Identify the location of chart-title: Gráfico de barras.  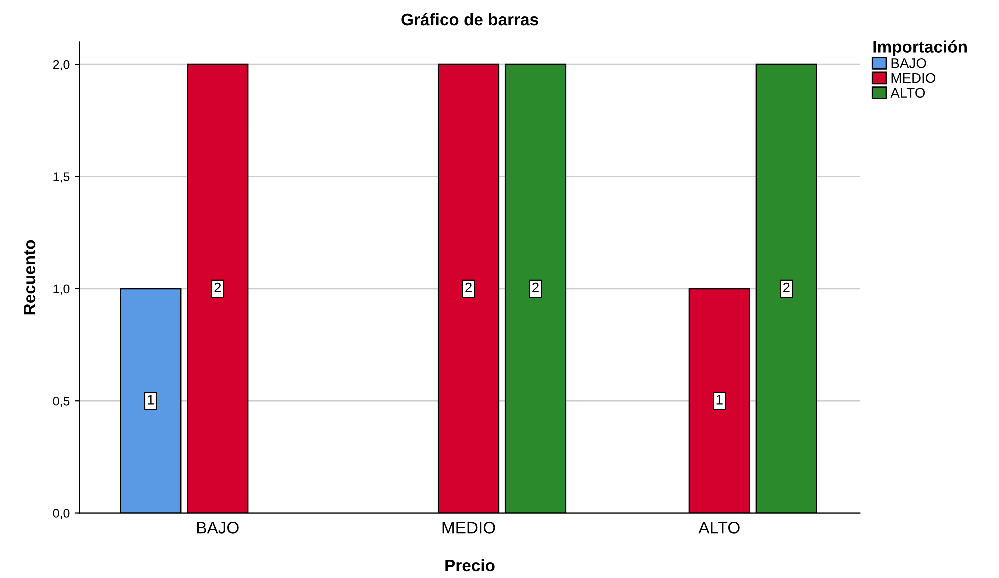
(470, 19).